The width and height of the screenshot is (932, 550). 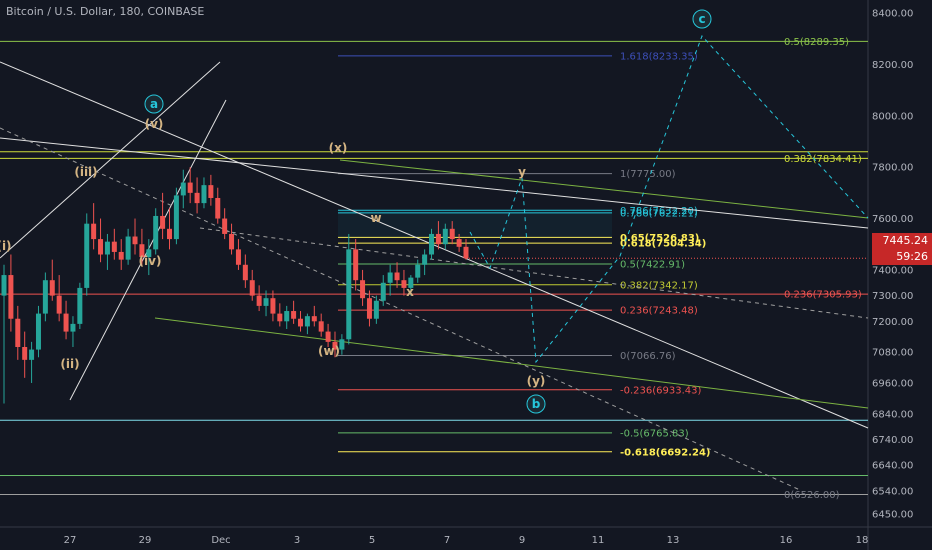 I want to click on fib-level-label: 0.786(7622.21), so click(x=659, y=213).